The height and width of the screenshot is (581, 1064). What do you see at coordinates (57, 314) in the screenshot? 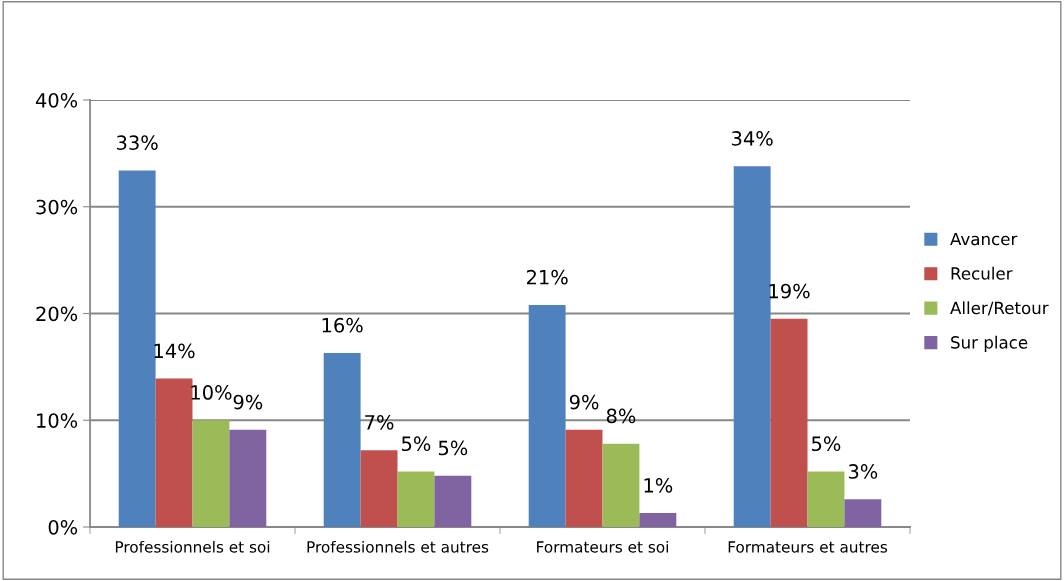
I see `y-tick-label: 20%` at bounding box center [57, 314].